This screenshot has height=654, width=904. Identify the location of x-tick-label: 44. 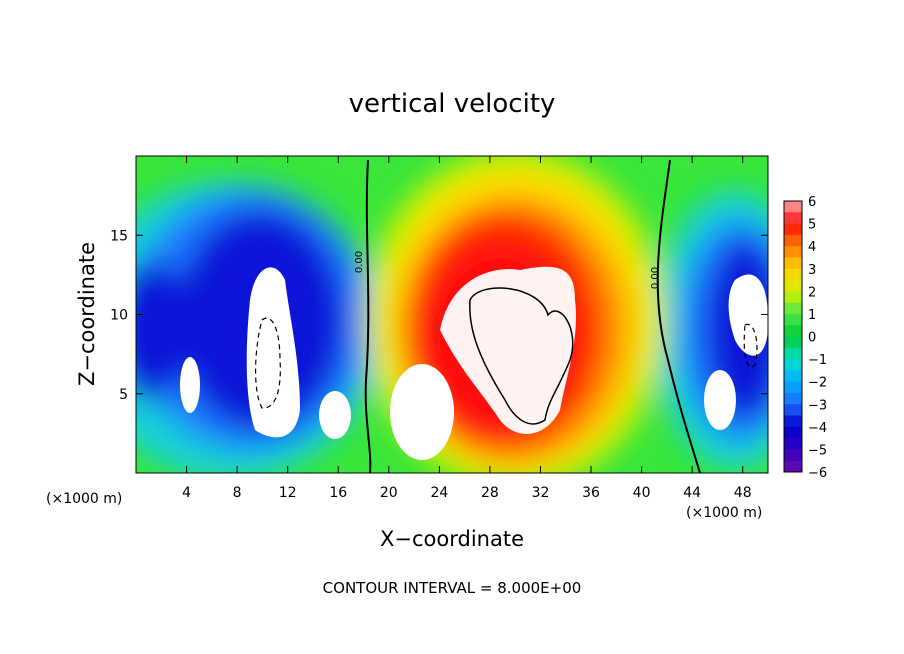
(692, 493).